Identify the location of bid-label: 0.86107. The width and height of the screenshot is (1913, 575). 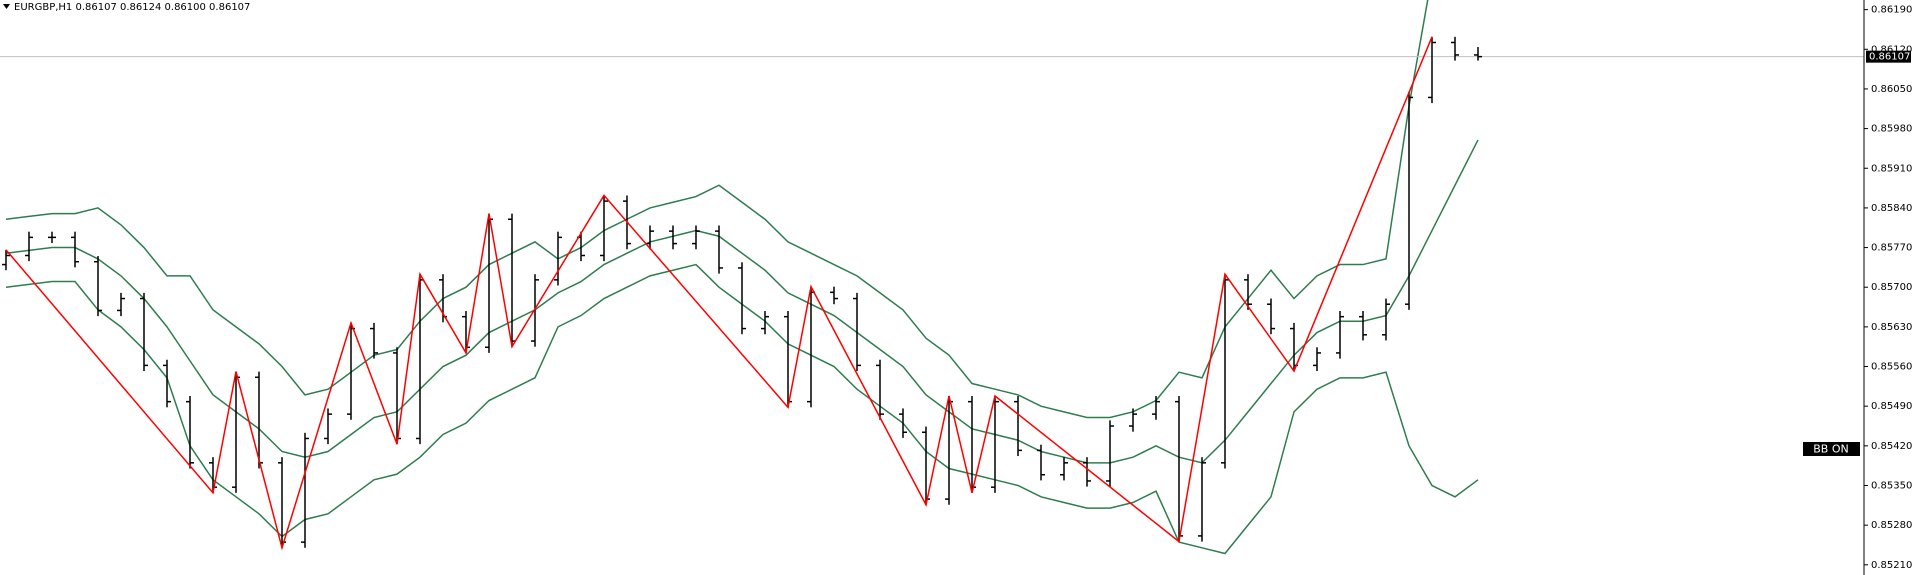
(1889, 57).